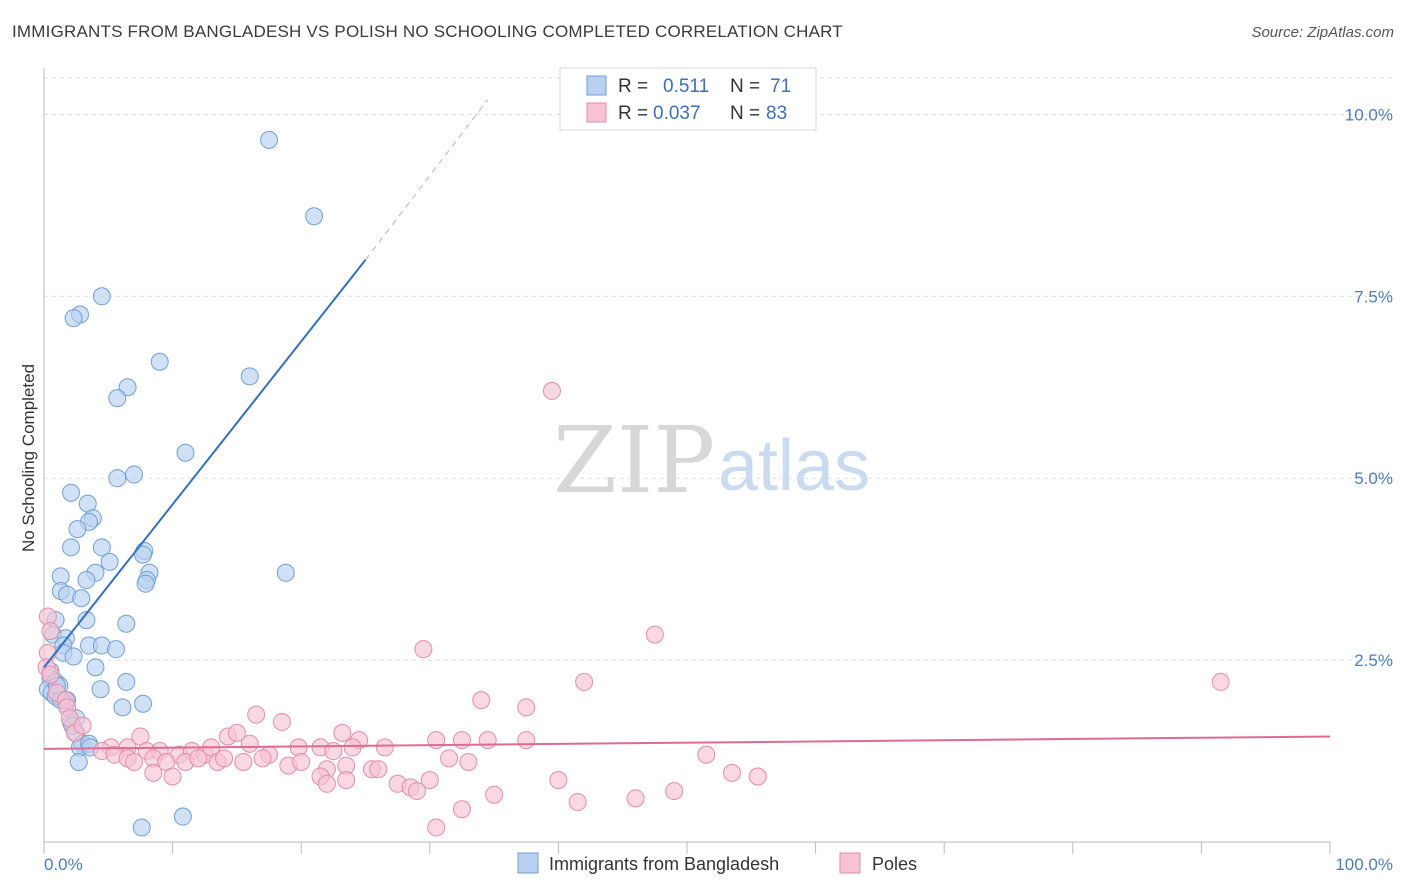  Describe the element at coordinates (28, 458) in the screenshot. I see `y-axis-title: No Schooling Completed` at that location.